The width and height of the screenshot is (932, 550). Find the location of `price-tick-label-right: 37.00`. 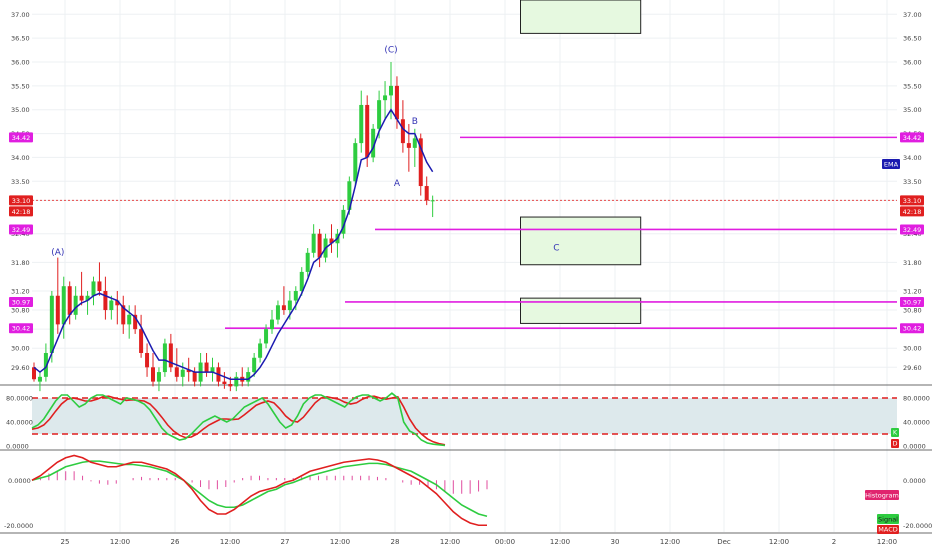

price-tick-label-right: 37.00 is located at coordinates (912, 15).